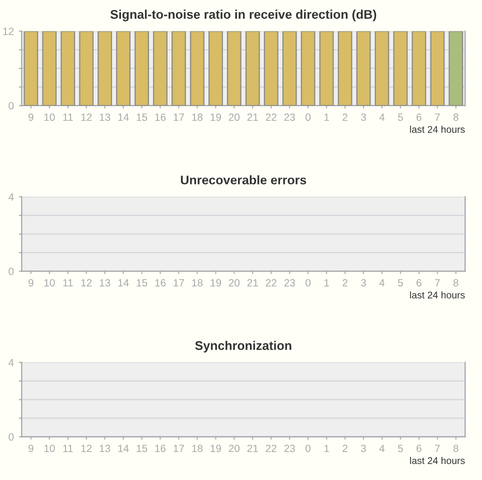  Describe the element at coordinates (243, 16) in the screenshot. I see `chart-title: Signal-to-noise ratio in receive direction (dB)` at that location.